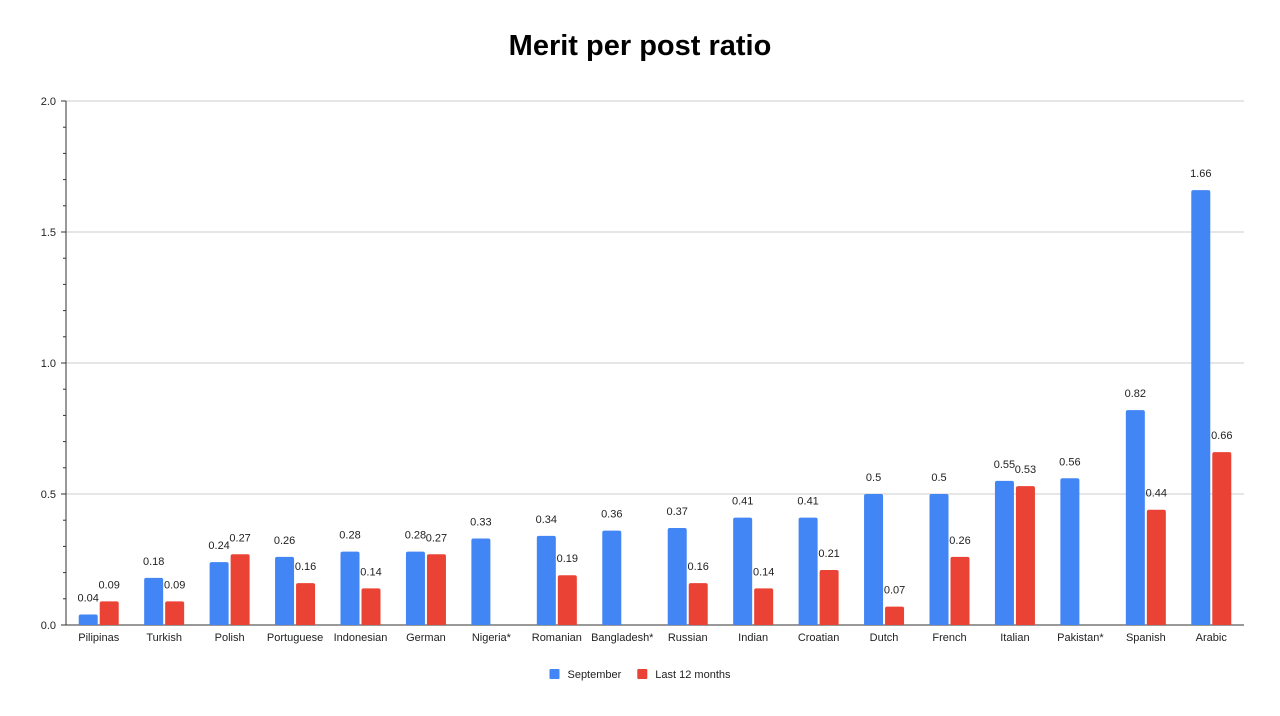 Image resolution: width=1280 pixels, height=716 pixels. I want to click on y-tick-label: 1.0, so click(48, 364).